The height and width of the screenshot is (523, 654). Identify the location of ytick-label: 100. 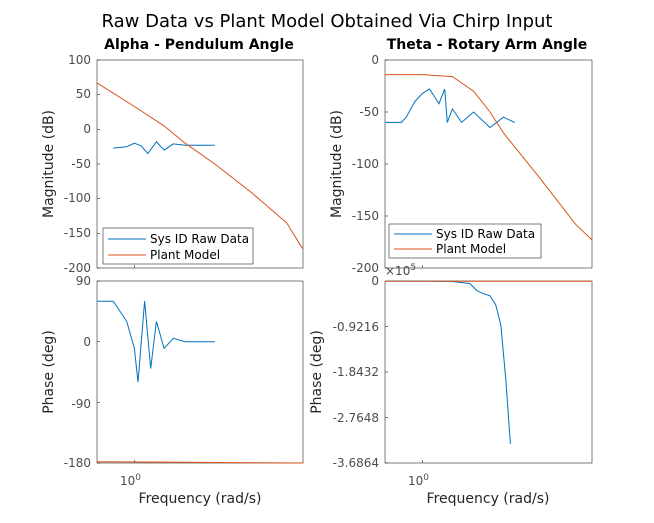
(79, 60).